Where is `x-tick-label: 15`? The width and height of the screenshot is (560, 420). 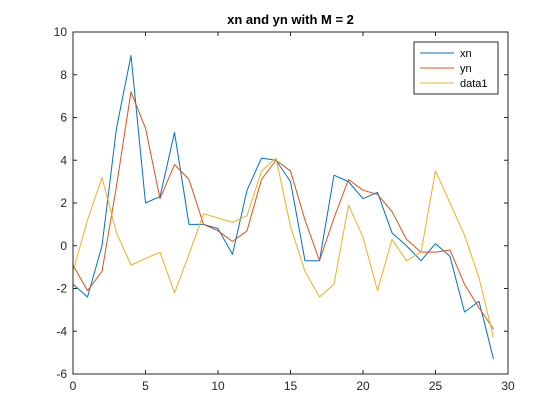
x-tick-label: 15 is located at coordinates (291, 386).